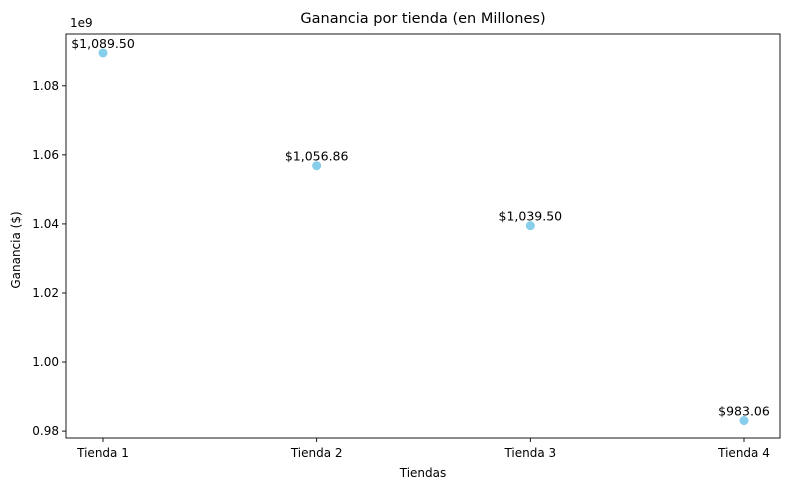  What do you see at coordinates (16, 249) in the screenshot?
I see `y-axis-label: Ganancia ($)` at bounding box center [16, 249].